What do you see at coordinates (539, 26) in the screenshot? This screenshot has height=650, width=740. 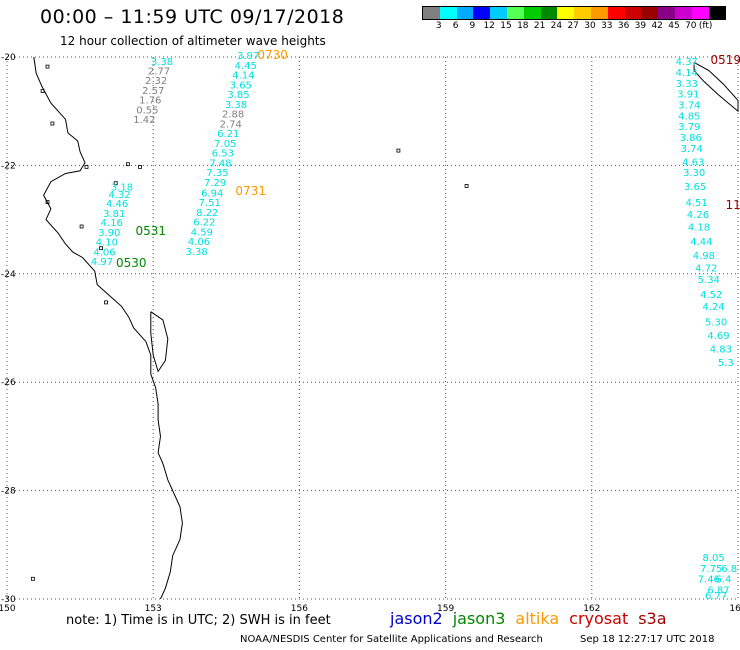 I see `color-scale-label: 21` at bounding box center [539, 26].